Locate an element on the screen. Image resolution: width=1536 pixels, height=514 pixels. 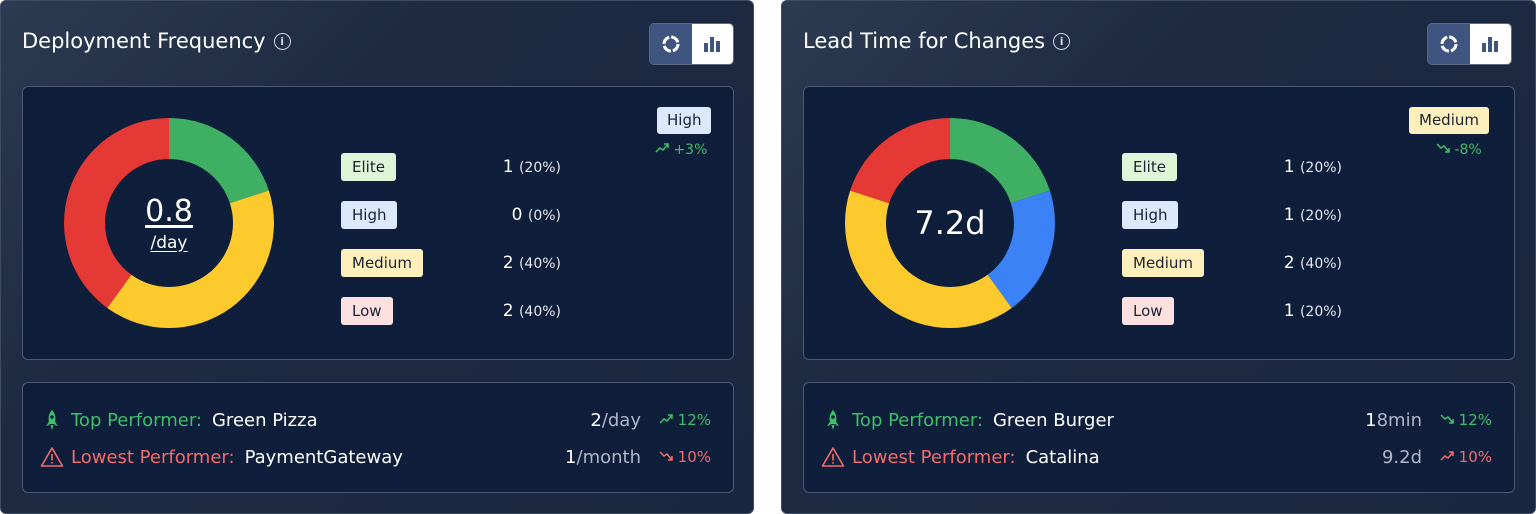
rating-badge: High is located at coordinates (684, 120).